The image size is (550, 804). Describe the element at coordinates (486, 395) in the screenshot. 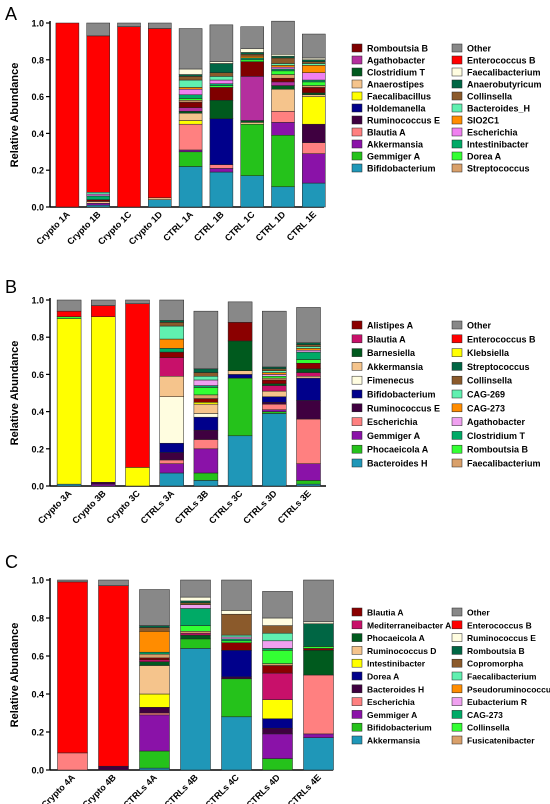

I see `legend-label: CAG-269` at that location.